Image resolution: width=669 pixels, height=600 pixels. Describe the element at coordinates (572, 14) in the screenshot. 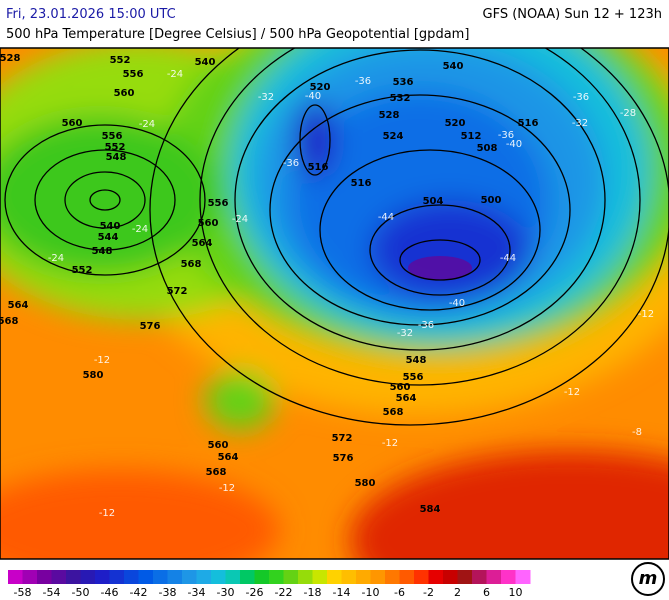

I see `title-right: GFS (NOAA) Sun 12 + 123h` at that location.